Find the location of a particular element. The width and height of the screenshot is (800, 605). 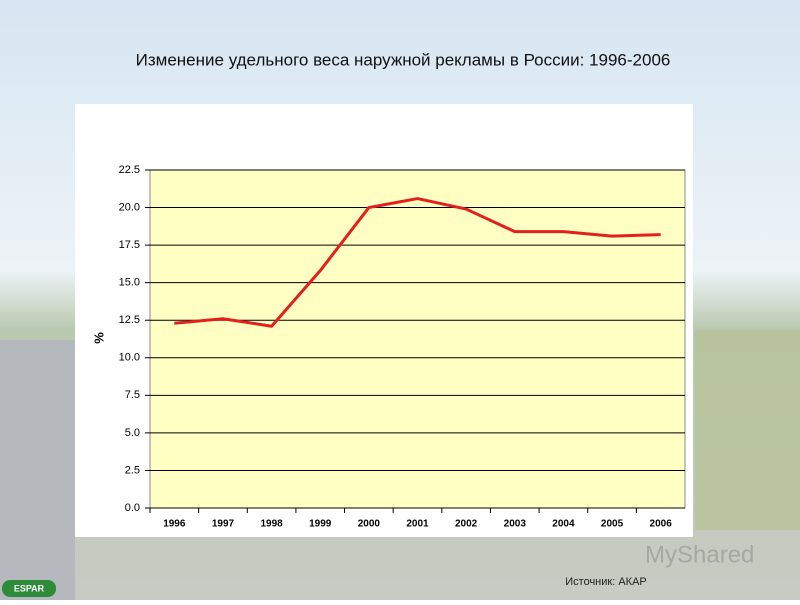

x-tick-label: 1999 is located at coordinates (320, 524).